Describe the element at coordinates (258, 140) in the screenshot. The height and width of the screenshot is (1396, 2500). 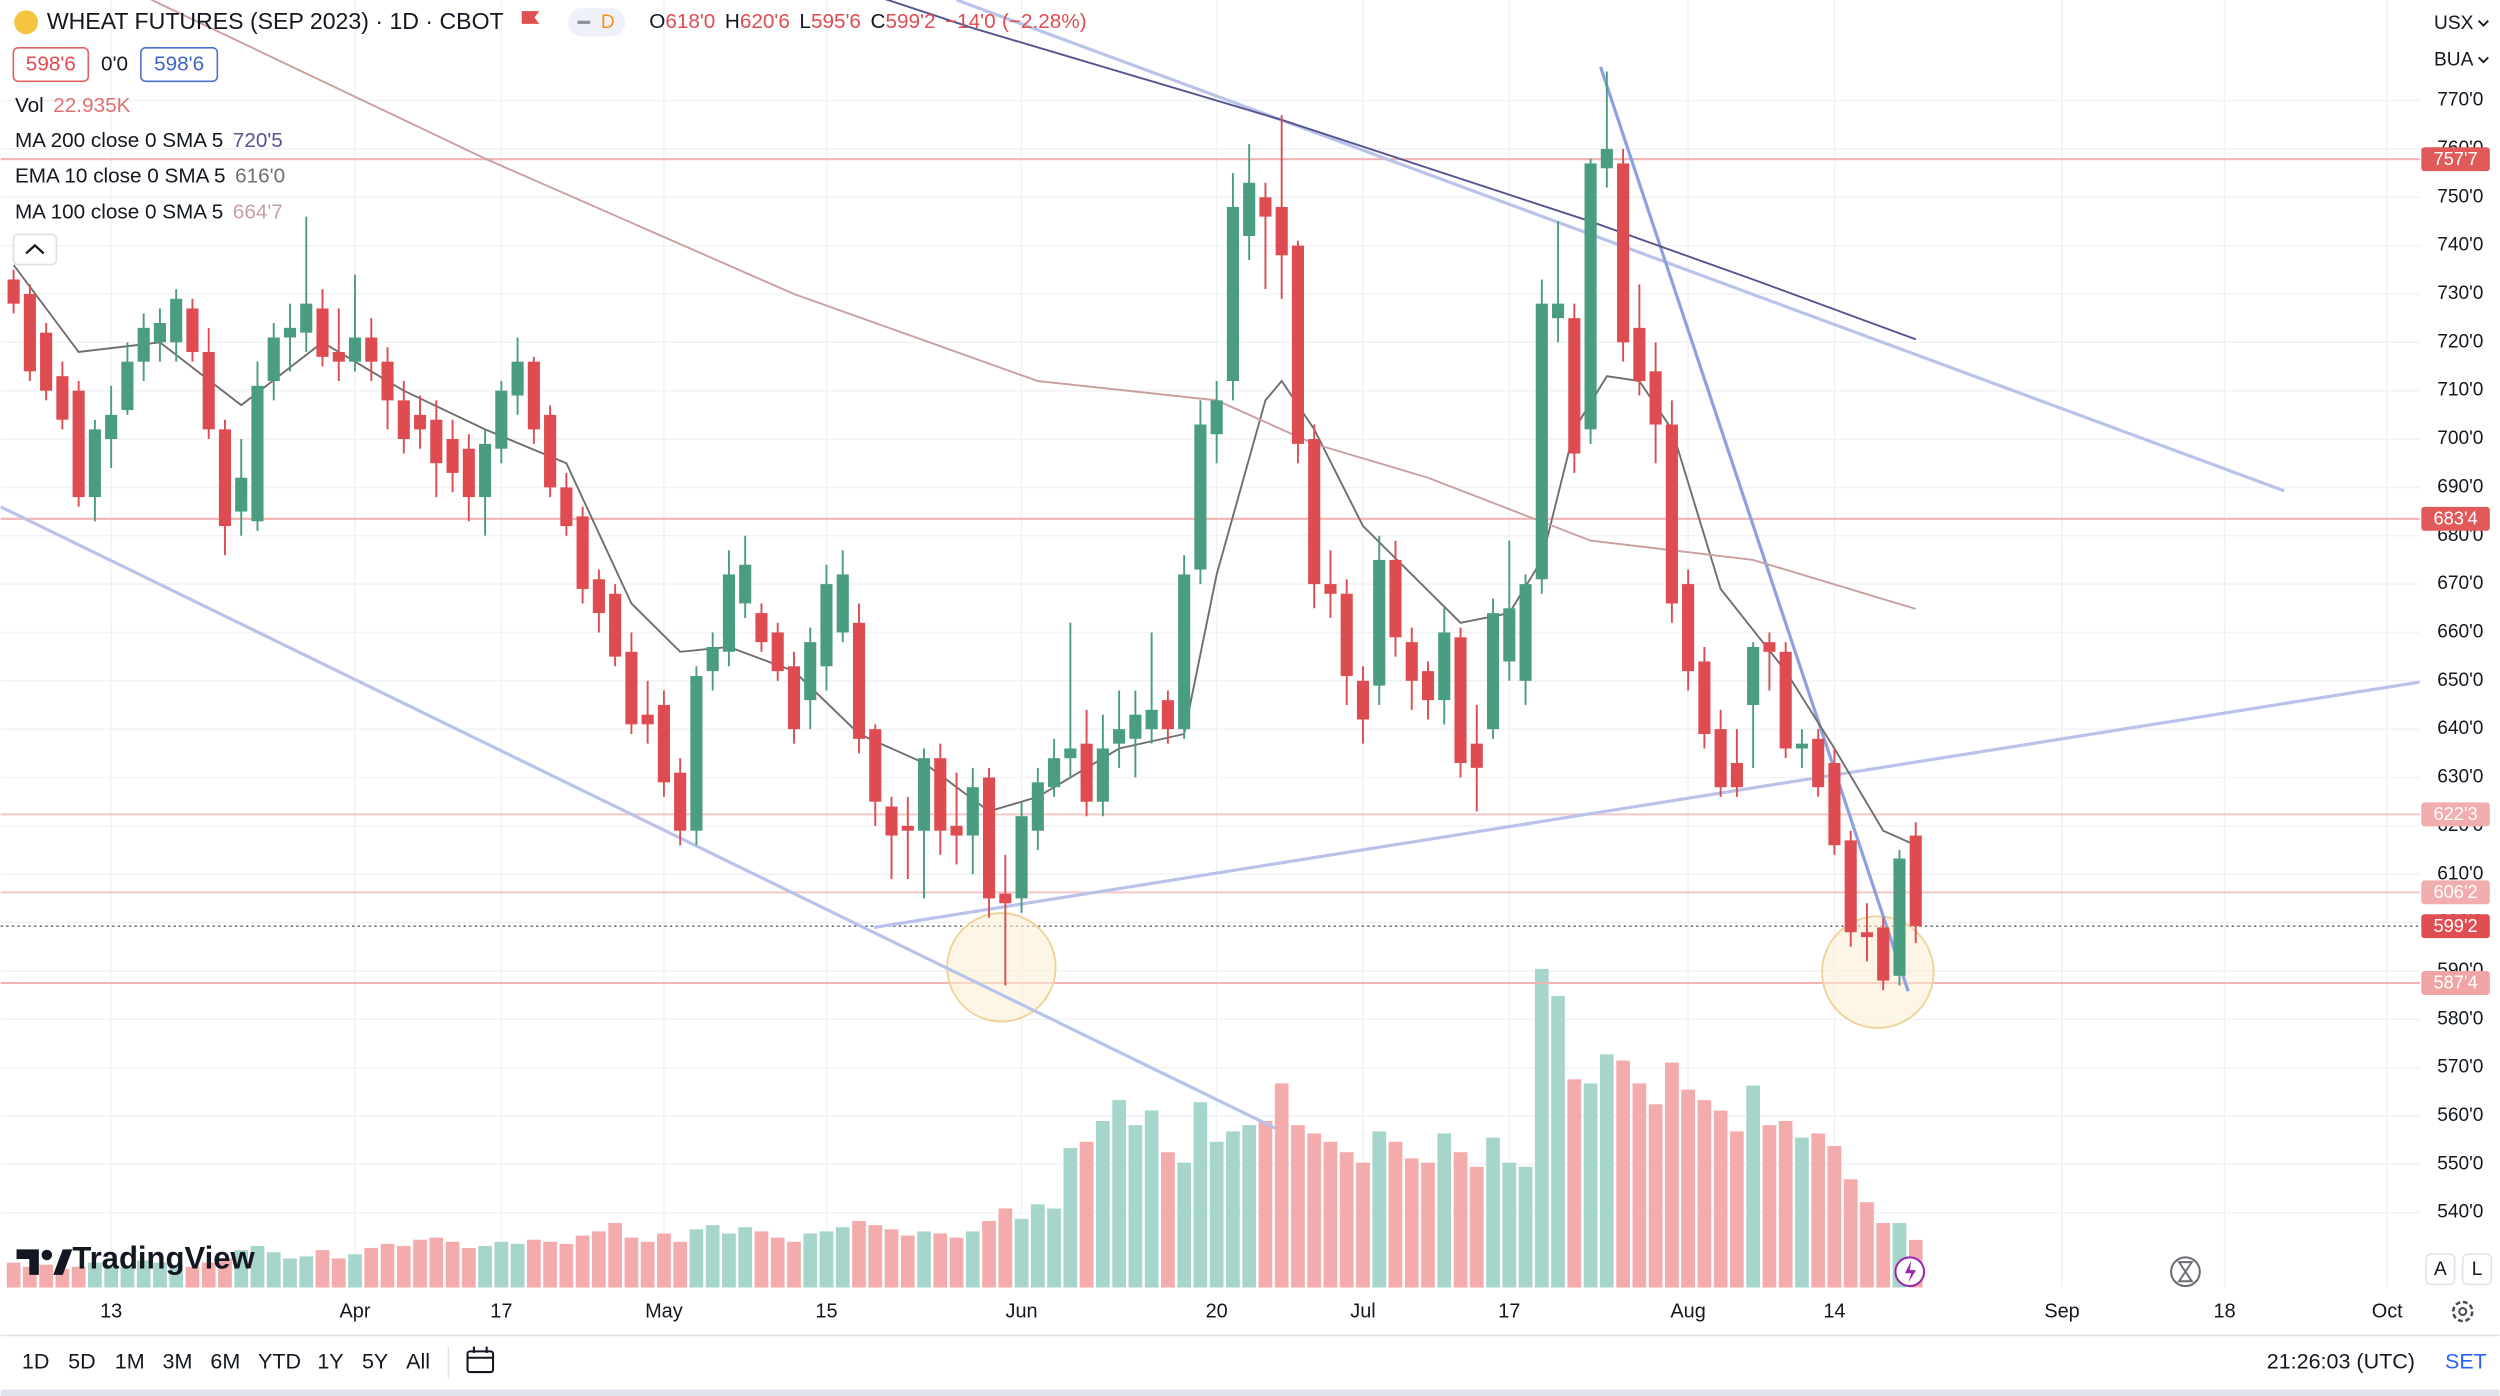
I see `indicator-value: 720'5` at that location.